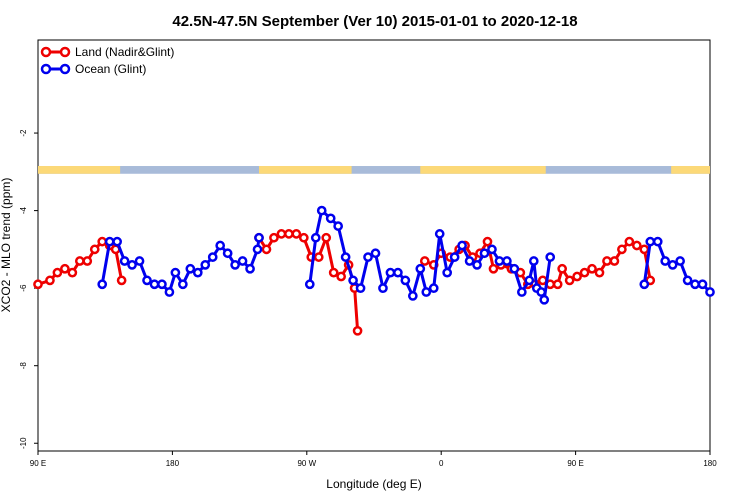 The height and width of the screenshot is (500, 750). What do you see at coordinates (306, 463) in the screenshot?
I see `x-tick-label: 90 W` at bounding box center [306, 463].